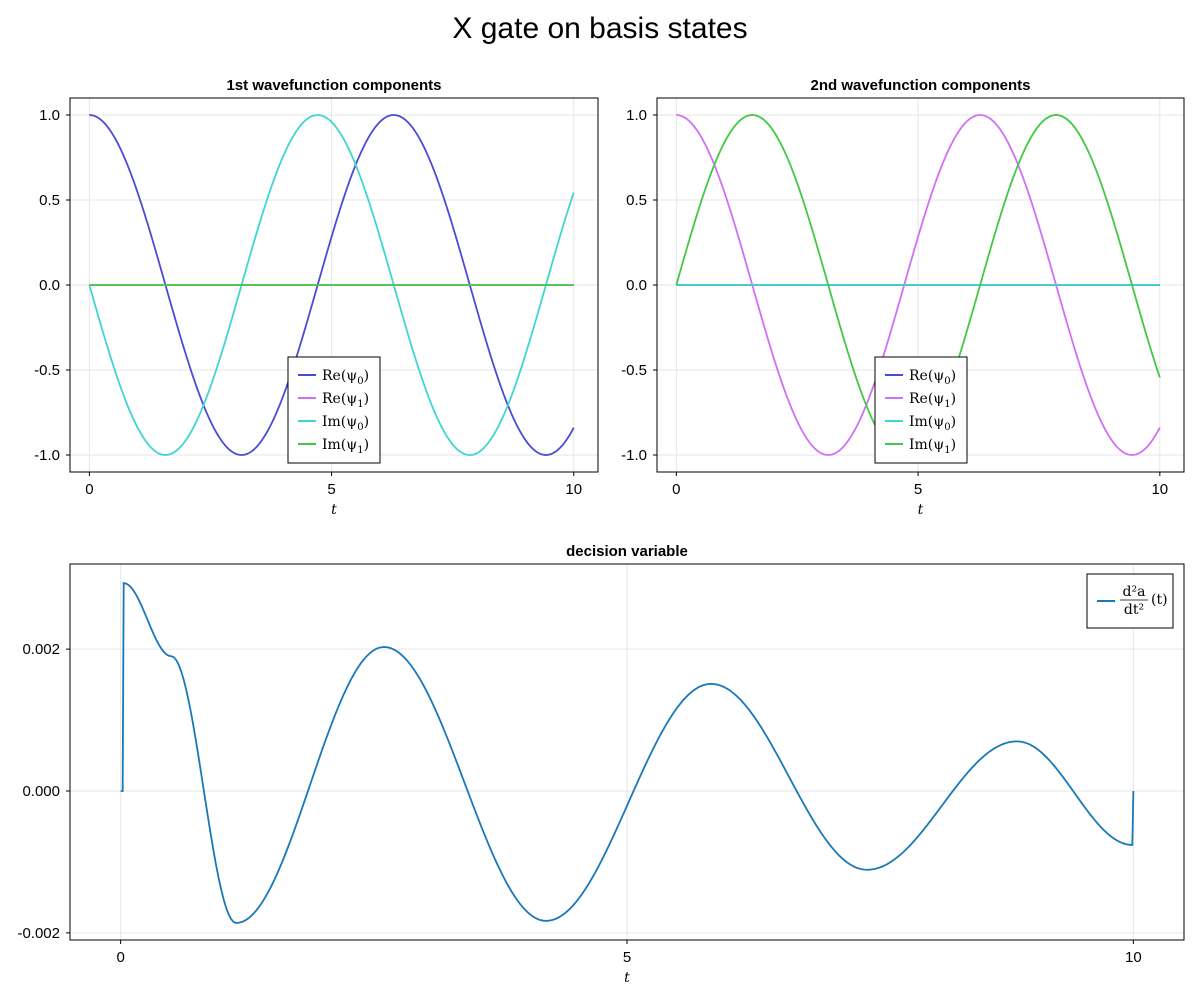  I want to click on panel-title: 1st wavefunction components, so click(333, 85).